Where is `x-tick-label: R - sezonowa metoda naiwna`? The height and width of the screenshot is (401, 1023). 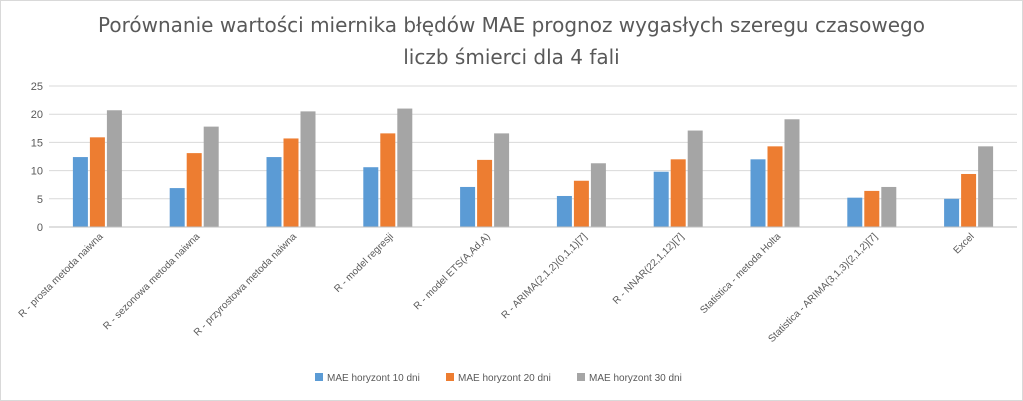 x-tick-label: R - sezonowa metoda naiwna is located at coordinates (151, 281).